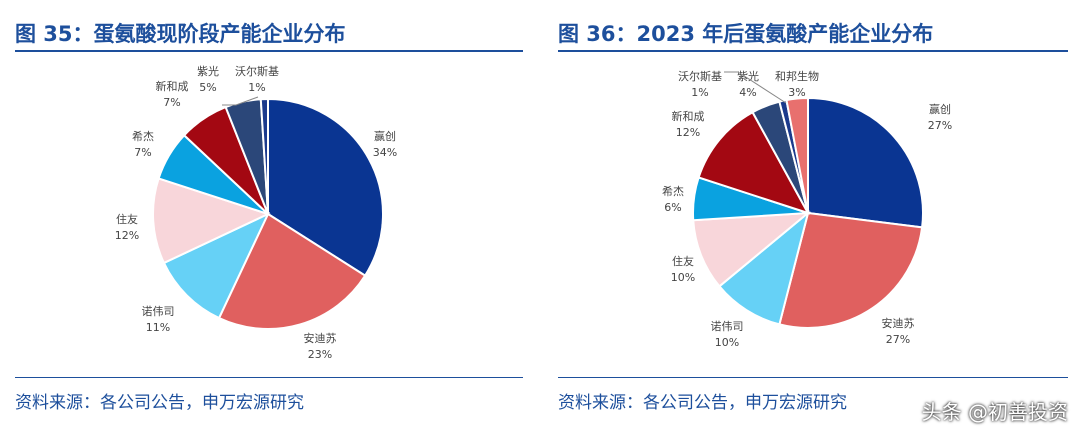 This screenshot has height=436, width=1080. I want to click on slice-value-label: 11%, so click(158, 327).